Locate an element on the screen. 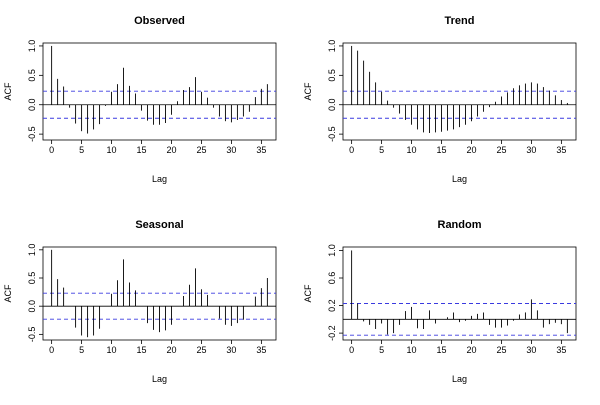 Image resolution: width=600 pixels, height=405 pixels. trend-x-tick-label: 5 is located at coordinates (381, 150).